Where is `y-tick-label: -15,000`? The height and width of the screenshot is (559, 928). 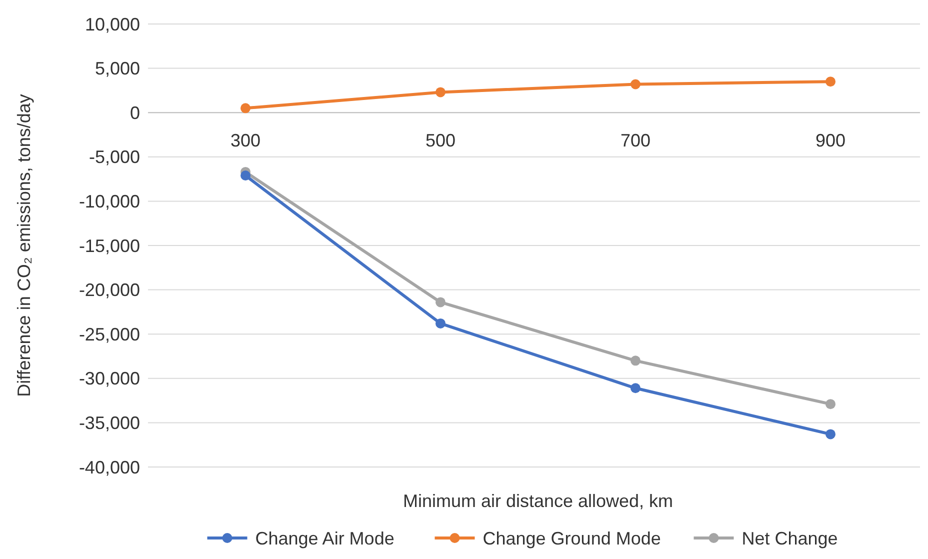 y-tick-label: -15,000 is located at coordinates (109, 246).